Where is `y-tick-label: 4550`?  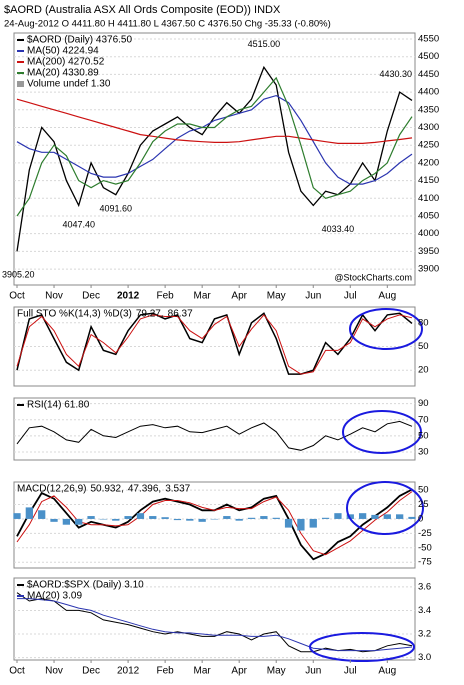
y-tick-label: 4550 is located at coordinates (428, 39).